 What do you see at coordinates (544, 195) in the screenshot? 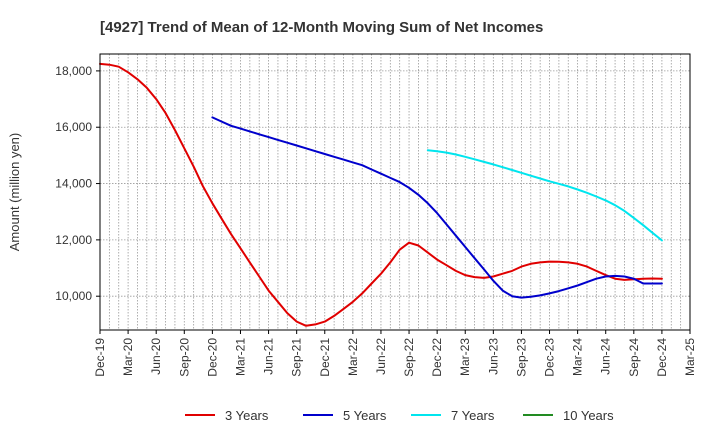
I see `series-line-7-years` at bounding box center [544, 195].